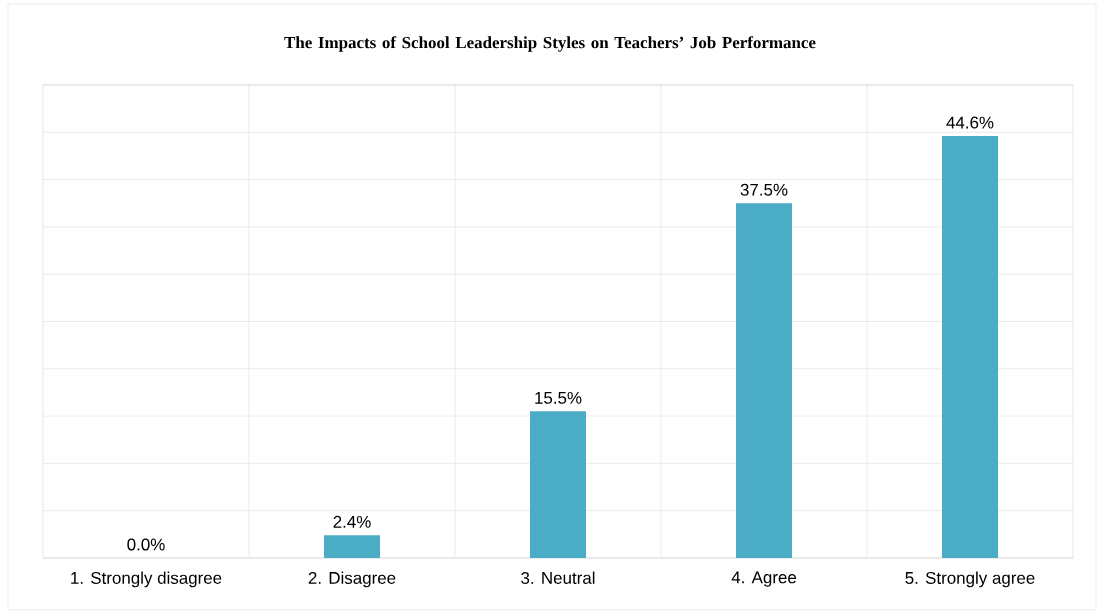 The height and width of the screenshot is (614, 1100). I want to click on x-tick-label: 4. Agree, so click(764, 579).